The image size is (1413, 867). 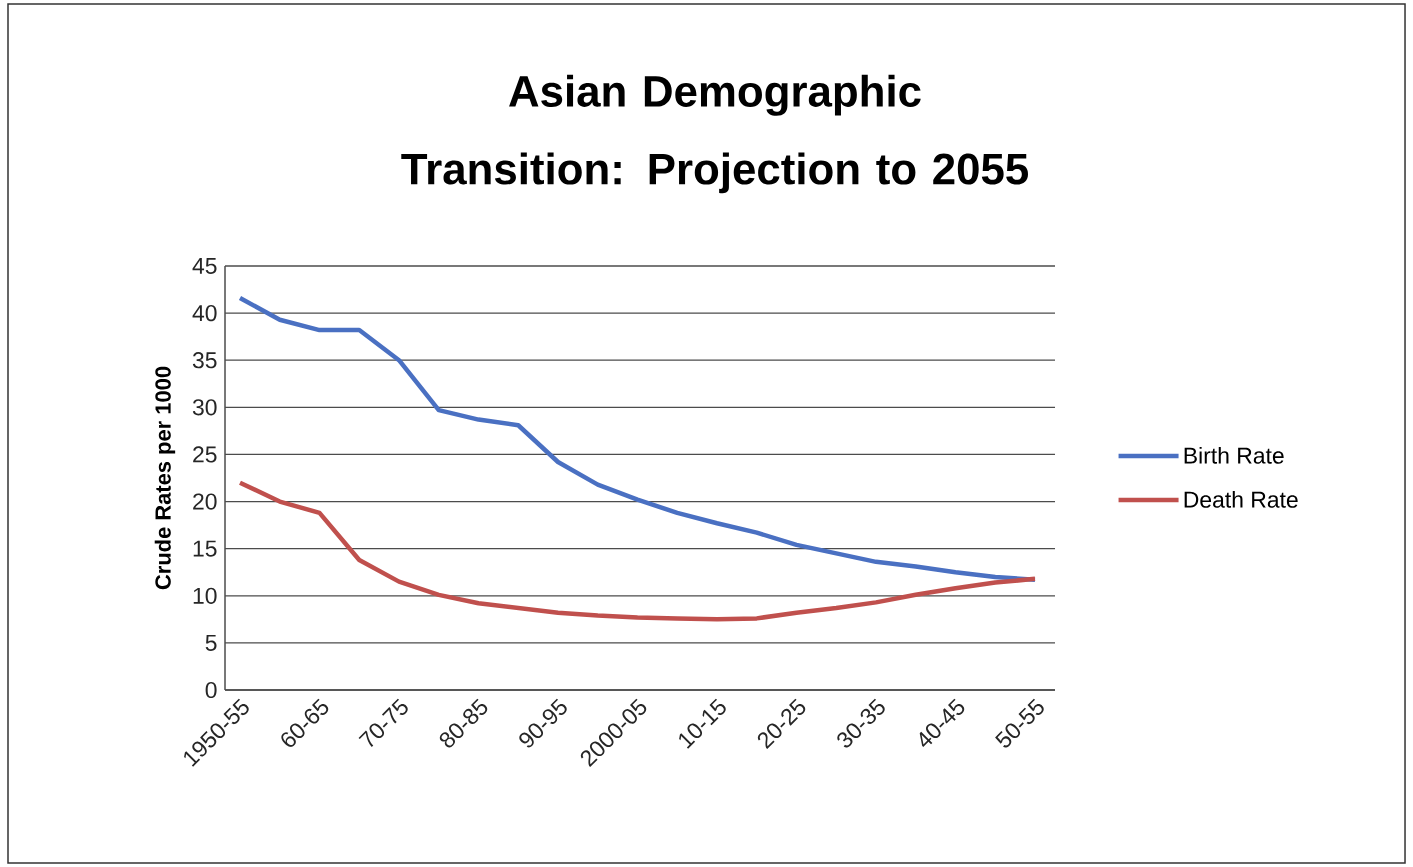 What do you see at coordinates (211, 642) in the screenshot?
I see `y-tick-label: 5` at bounding box center [211, 642].